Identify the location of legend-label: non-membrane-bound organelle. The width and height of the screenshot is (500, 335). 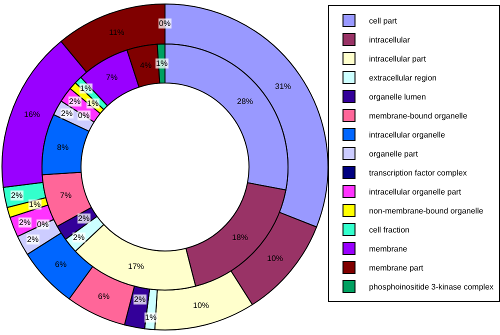
(426, 211).